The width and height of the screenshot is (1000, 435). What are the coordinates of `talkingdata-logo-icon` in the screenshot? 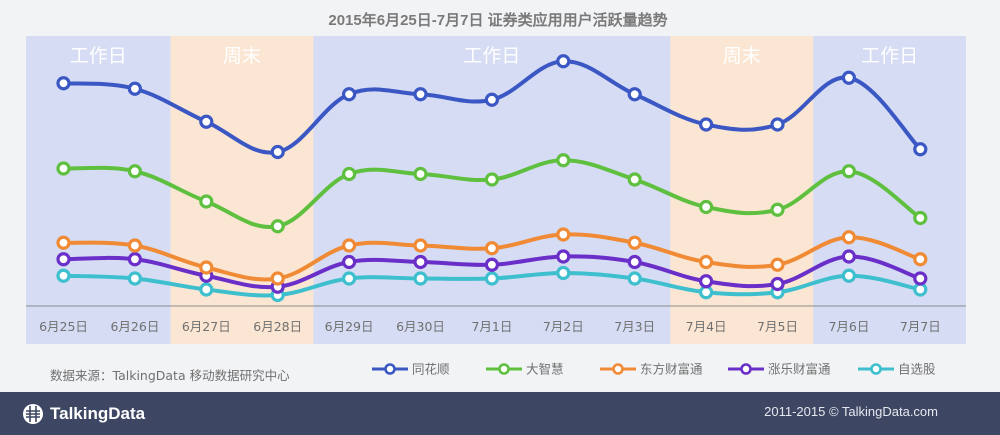 It's located at (33, 414).